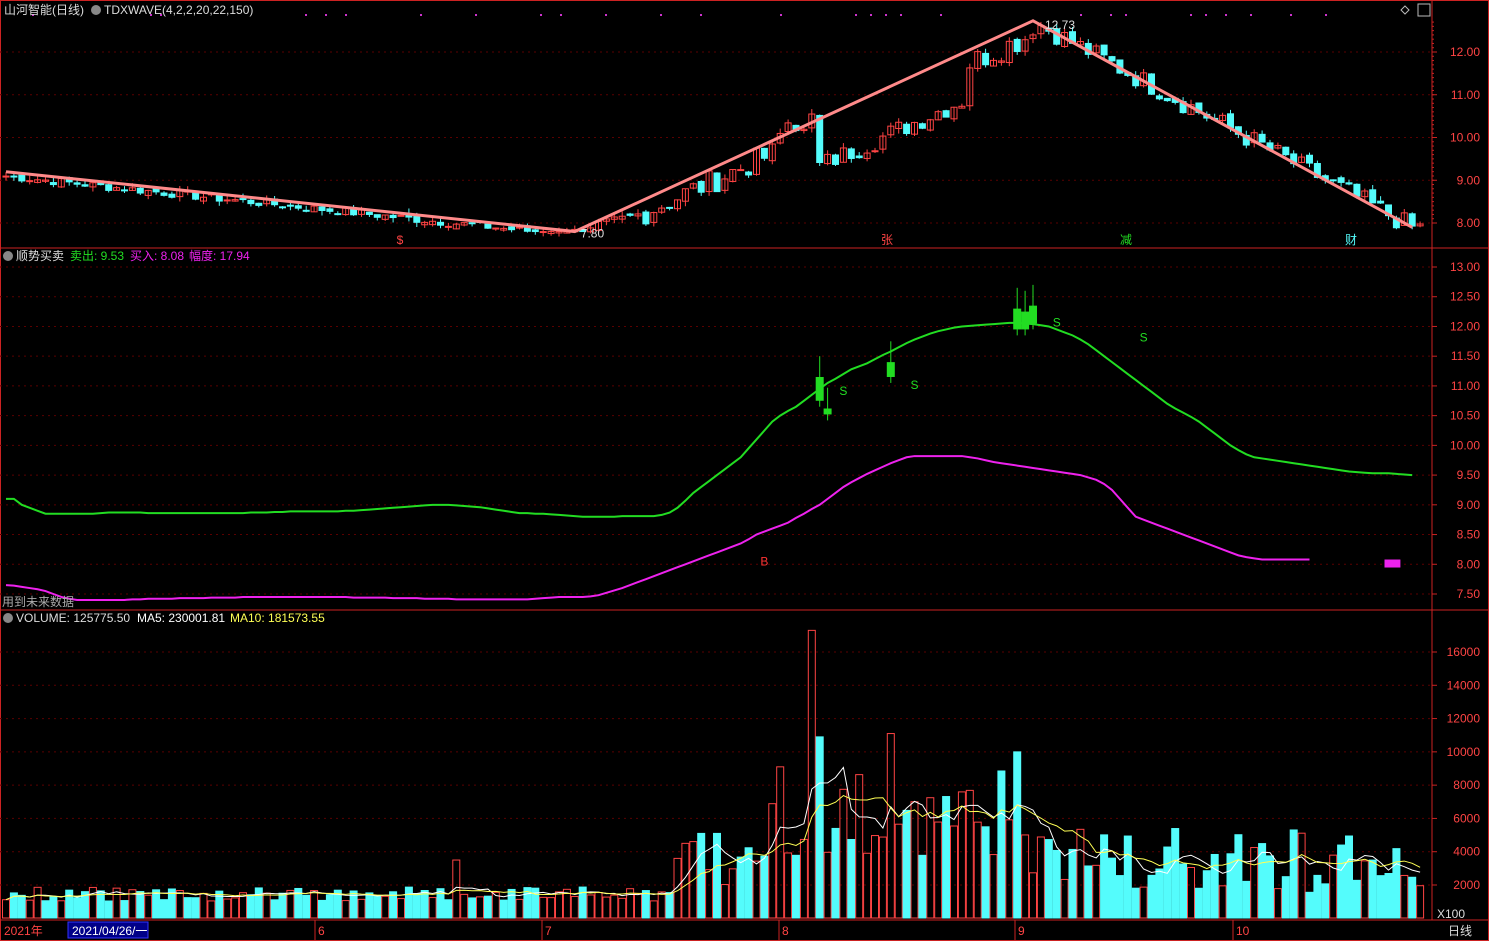 This screenshot has width=1489, height=941. What do you see at coordinates (1126, 240) in the screenshot?
I see `event-marker: 减` at bounding box center [1126, 240].